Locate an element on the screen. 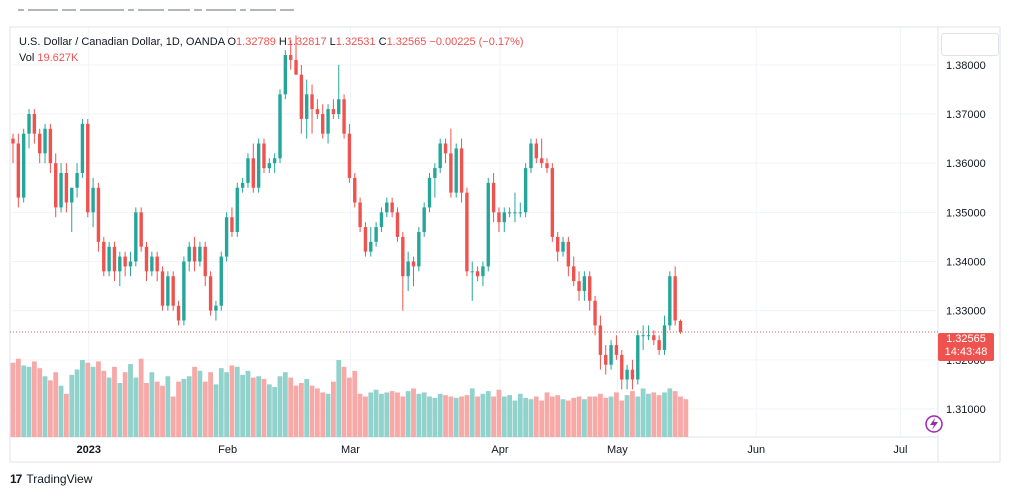 The width and height of the screenshot is (1012, 498). volume-label: Vol is located at coordinates (27, 58).